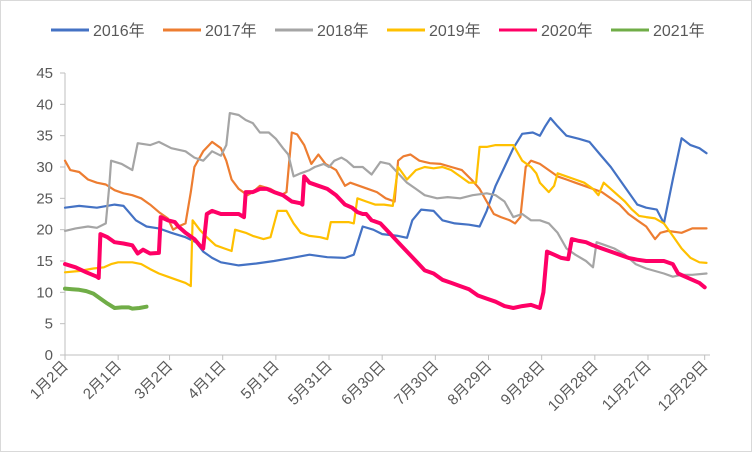 The width and height of the screenshot is (752, 452). I want to click on y-tick-label: 30, so click(44, 167).